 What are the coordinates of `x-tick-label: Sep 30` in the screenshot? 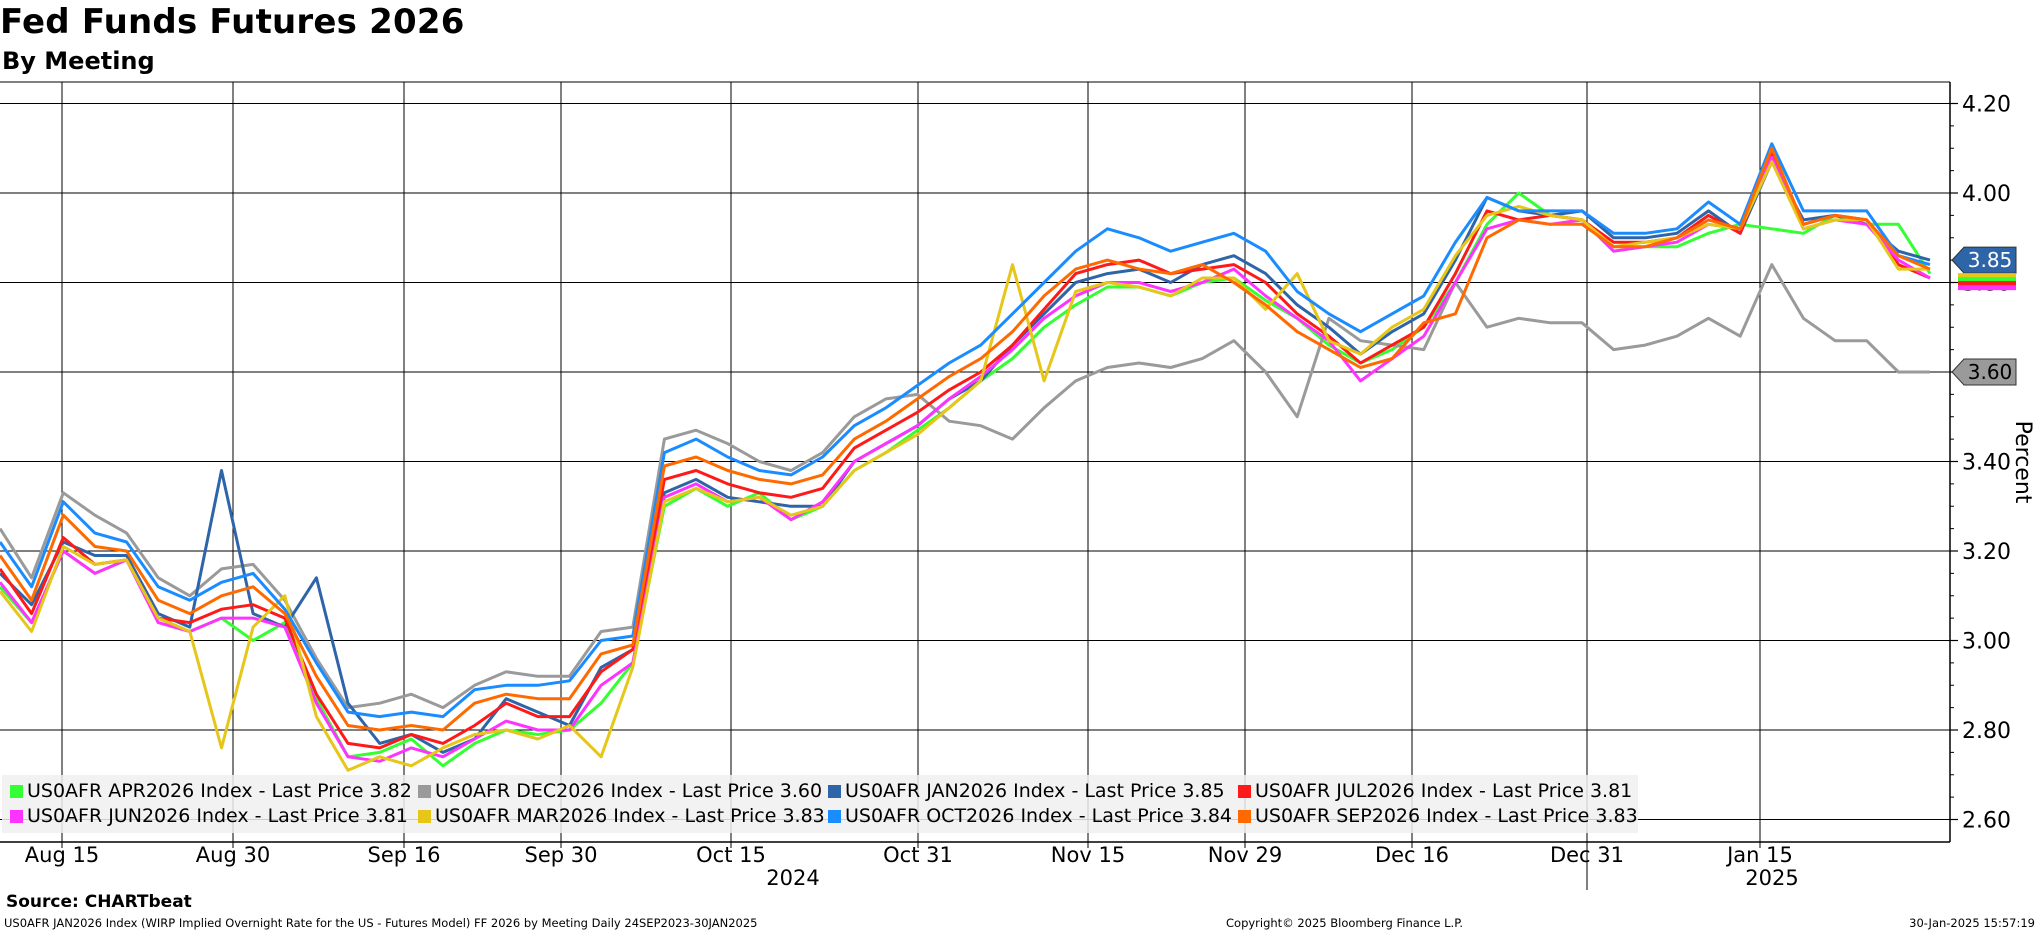 It's located at (561, 855).